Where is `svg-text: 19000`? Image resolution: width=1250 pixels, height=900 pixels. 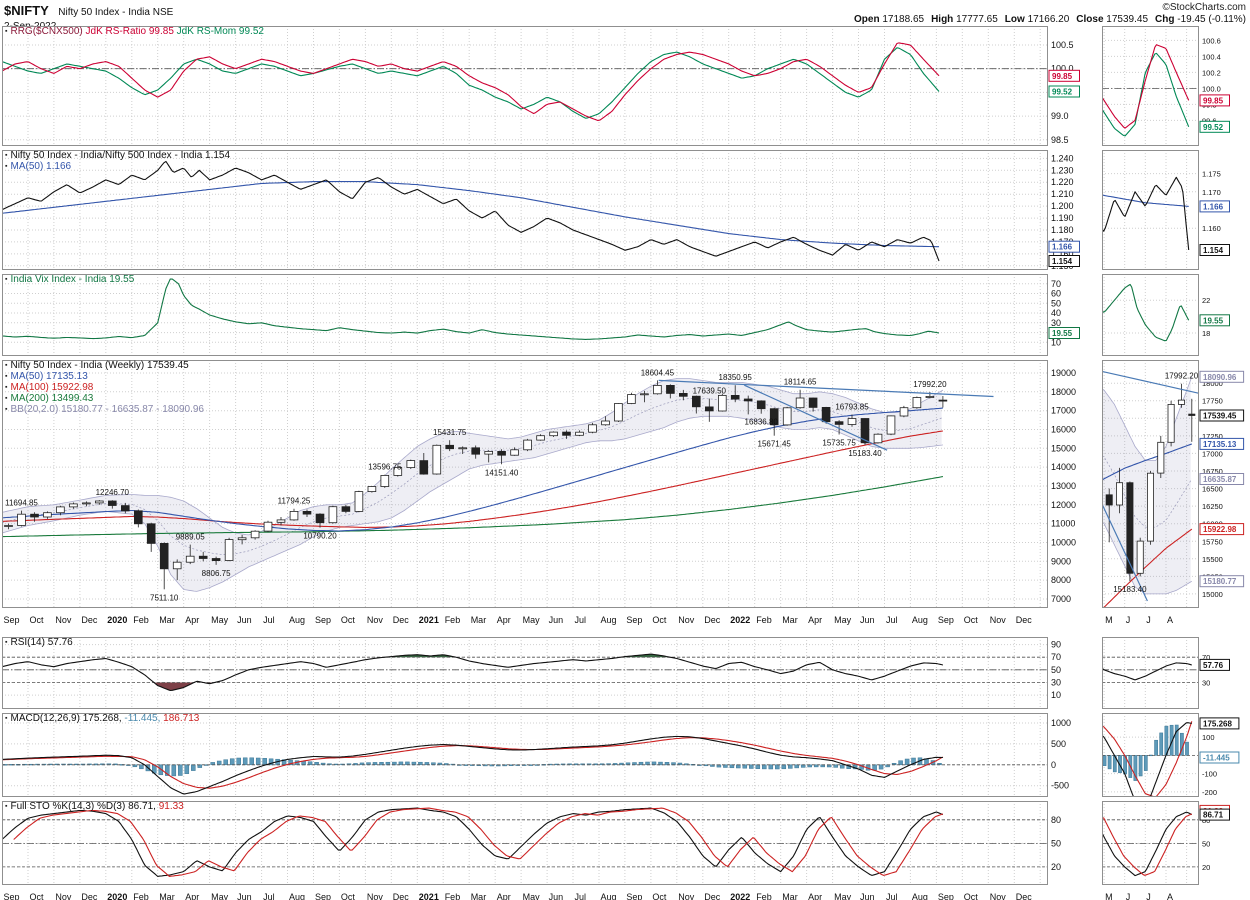 svg-text: 19000 is located at coordinates (1063, 373).